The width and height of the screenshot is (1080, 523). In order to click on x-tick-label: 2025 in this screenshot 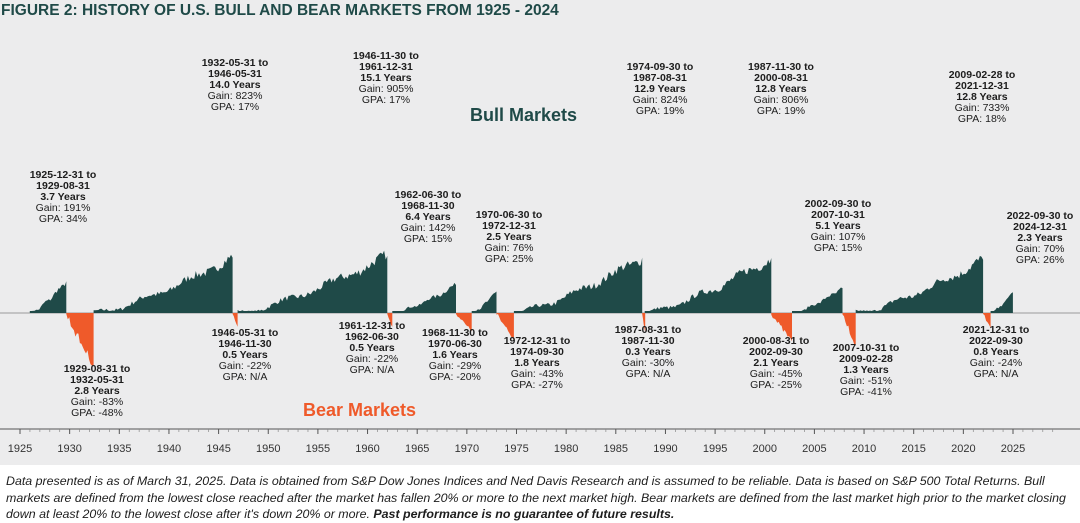, I will do `click(1013, 449)`.